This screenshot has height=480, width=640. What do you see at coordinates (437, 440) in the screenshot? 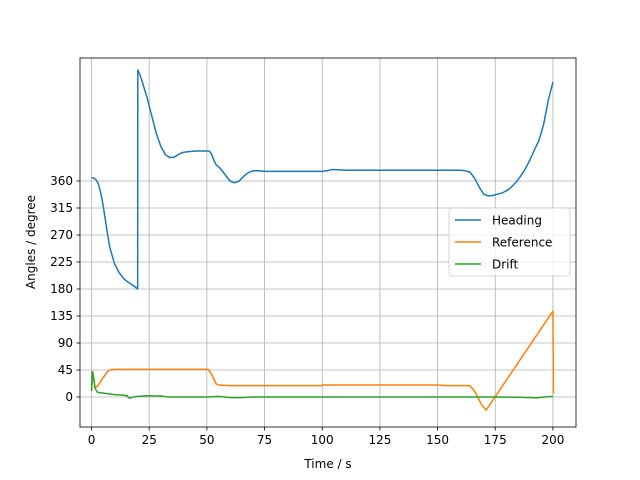
I see `x-tick-label: 150` at bounding box center [437, 440].